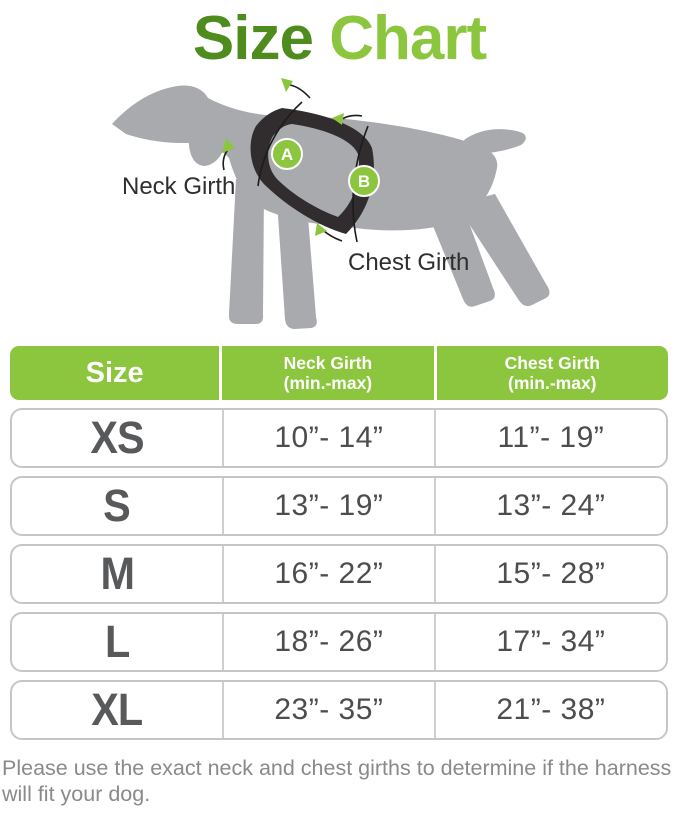  What do you see at coordinates (117, 709) in the screenshot?
I see `size-cell: XL` at bounding box center [117, 709].